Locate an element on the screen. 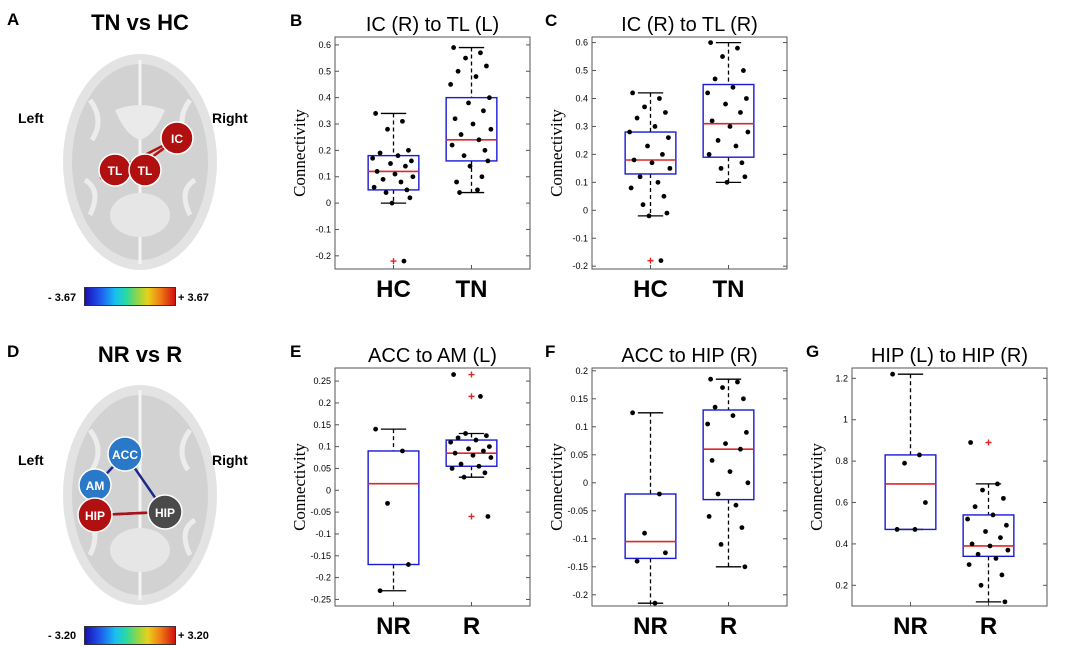  node-hip-left is located at coordinates (95, 515).